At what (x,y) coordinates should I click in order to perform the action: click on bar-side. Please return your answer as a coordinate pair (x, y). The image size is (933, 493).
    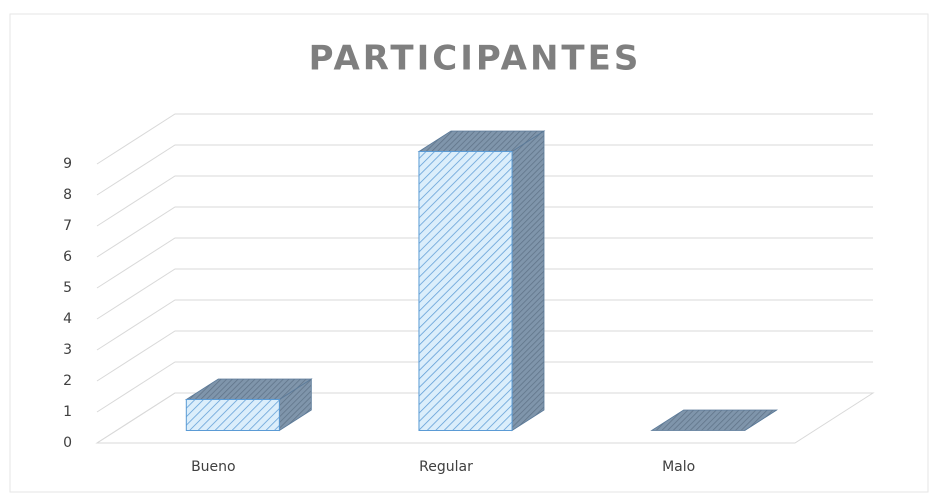
    Looking at the image, I should click on (528, 281).